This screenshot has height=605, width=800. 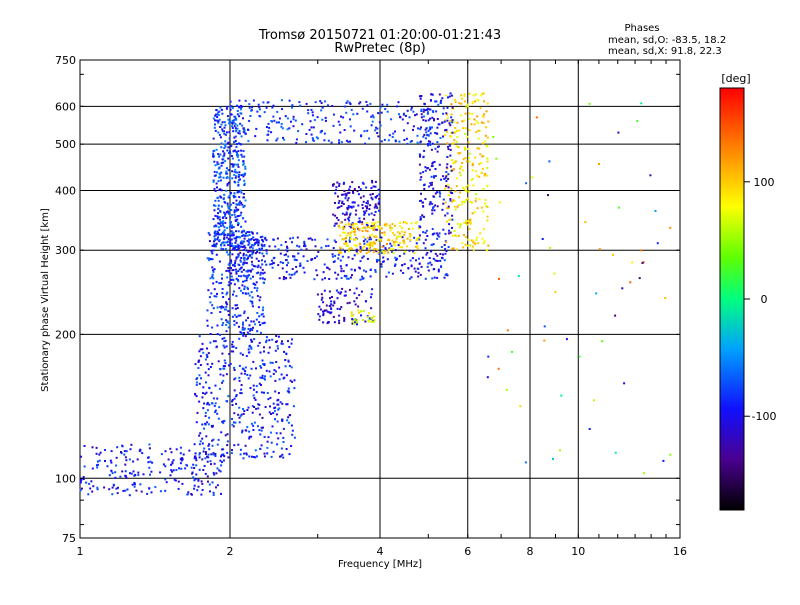 What do you see at coordinates (380, 551) in the screenshot?
I see `x-tick-label: 4` at bounding box center [380, 551].